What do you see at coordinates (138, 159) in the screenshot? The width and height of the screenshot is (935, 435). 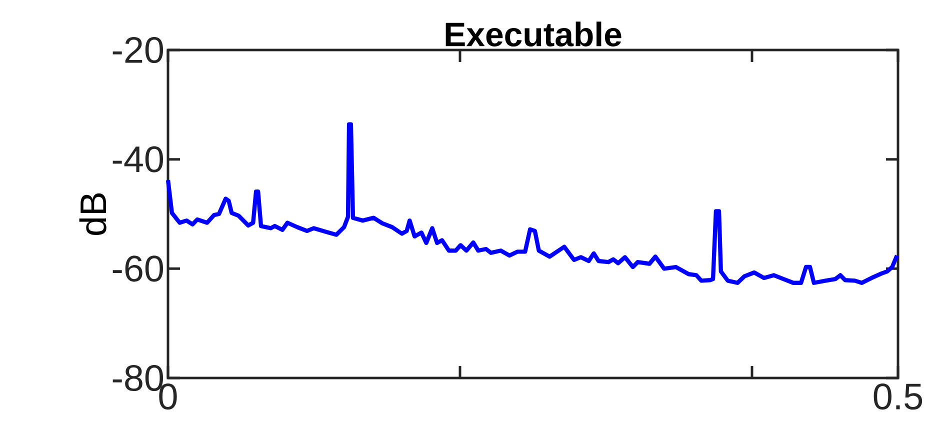 I see `y-tick-label: -40` at bounding box center [138, 159].